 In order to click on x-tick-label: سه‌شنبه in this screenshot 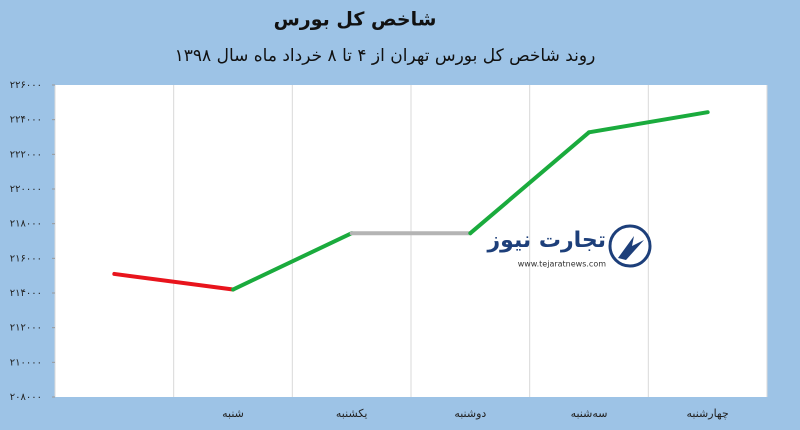, I will do `click(589, 413)`.